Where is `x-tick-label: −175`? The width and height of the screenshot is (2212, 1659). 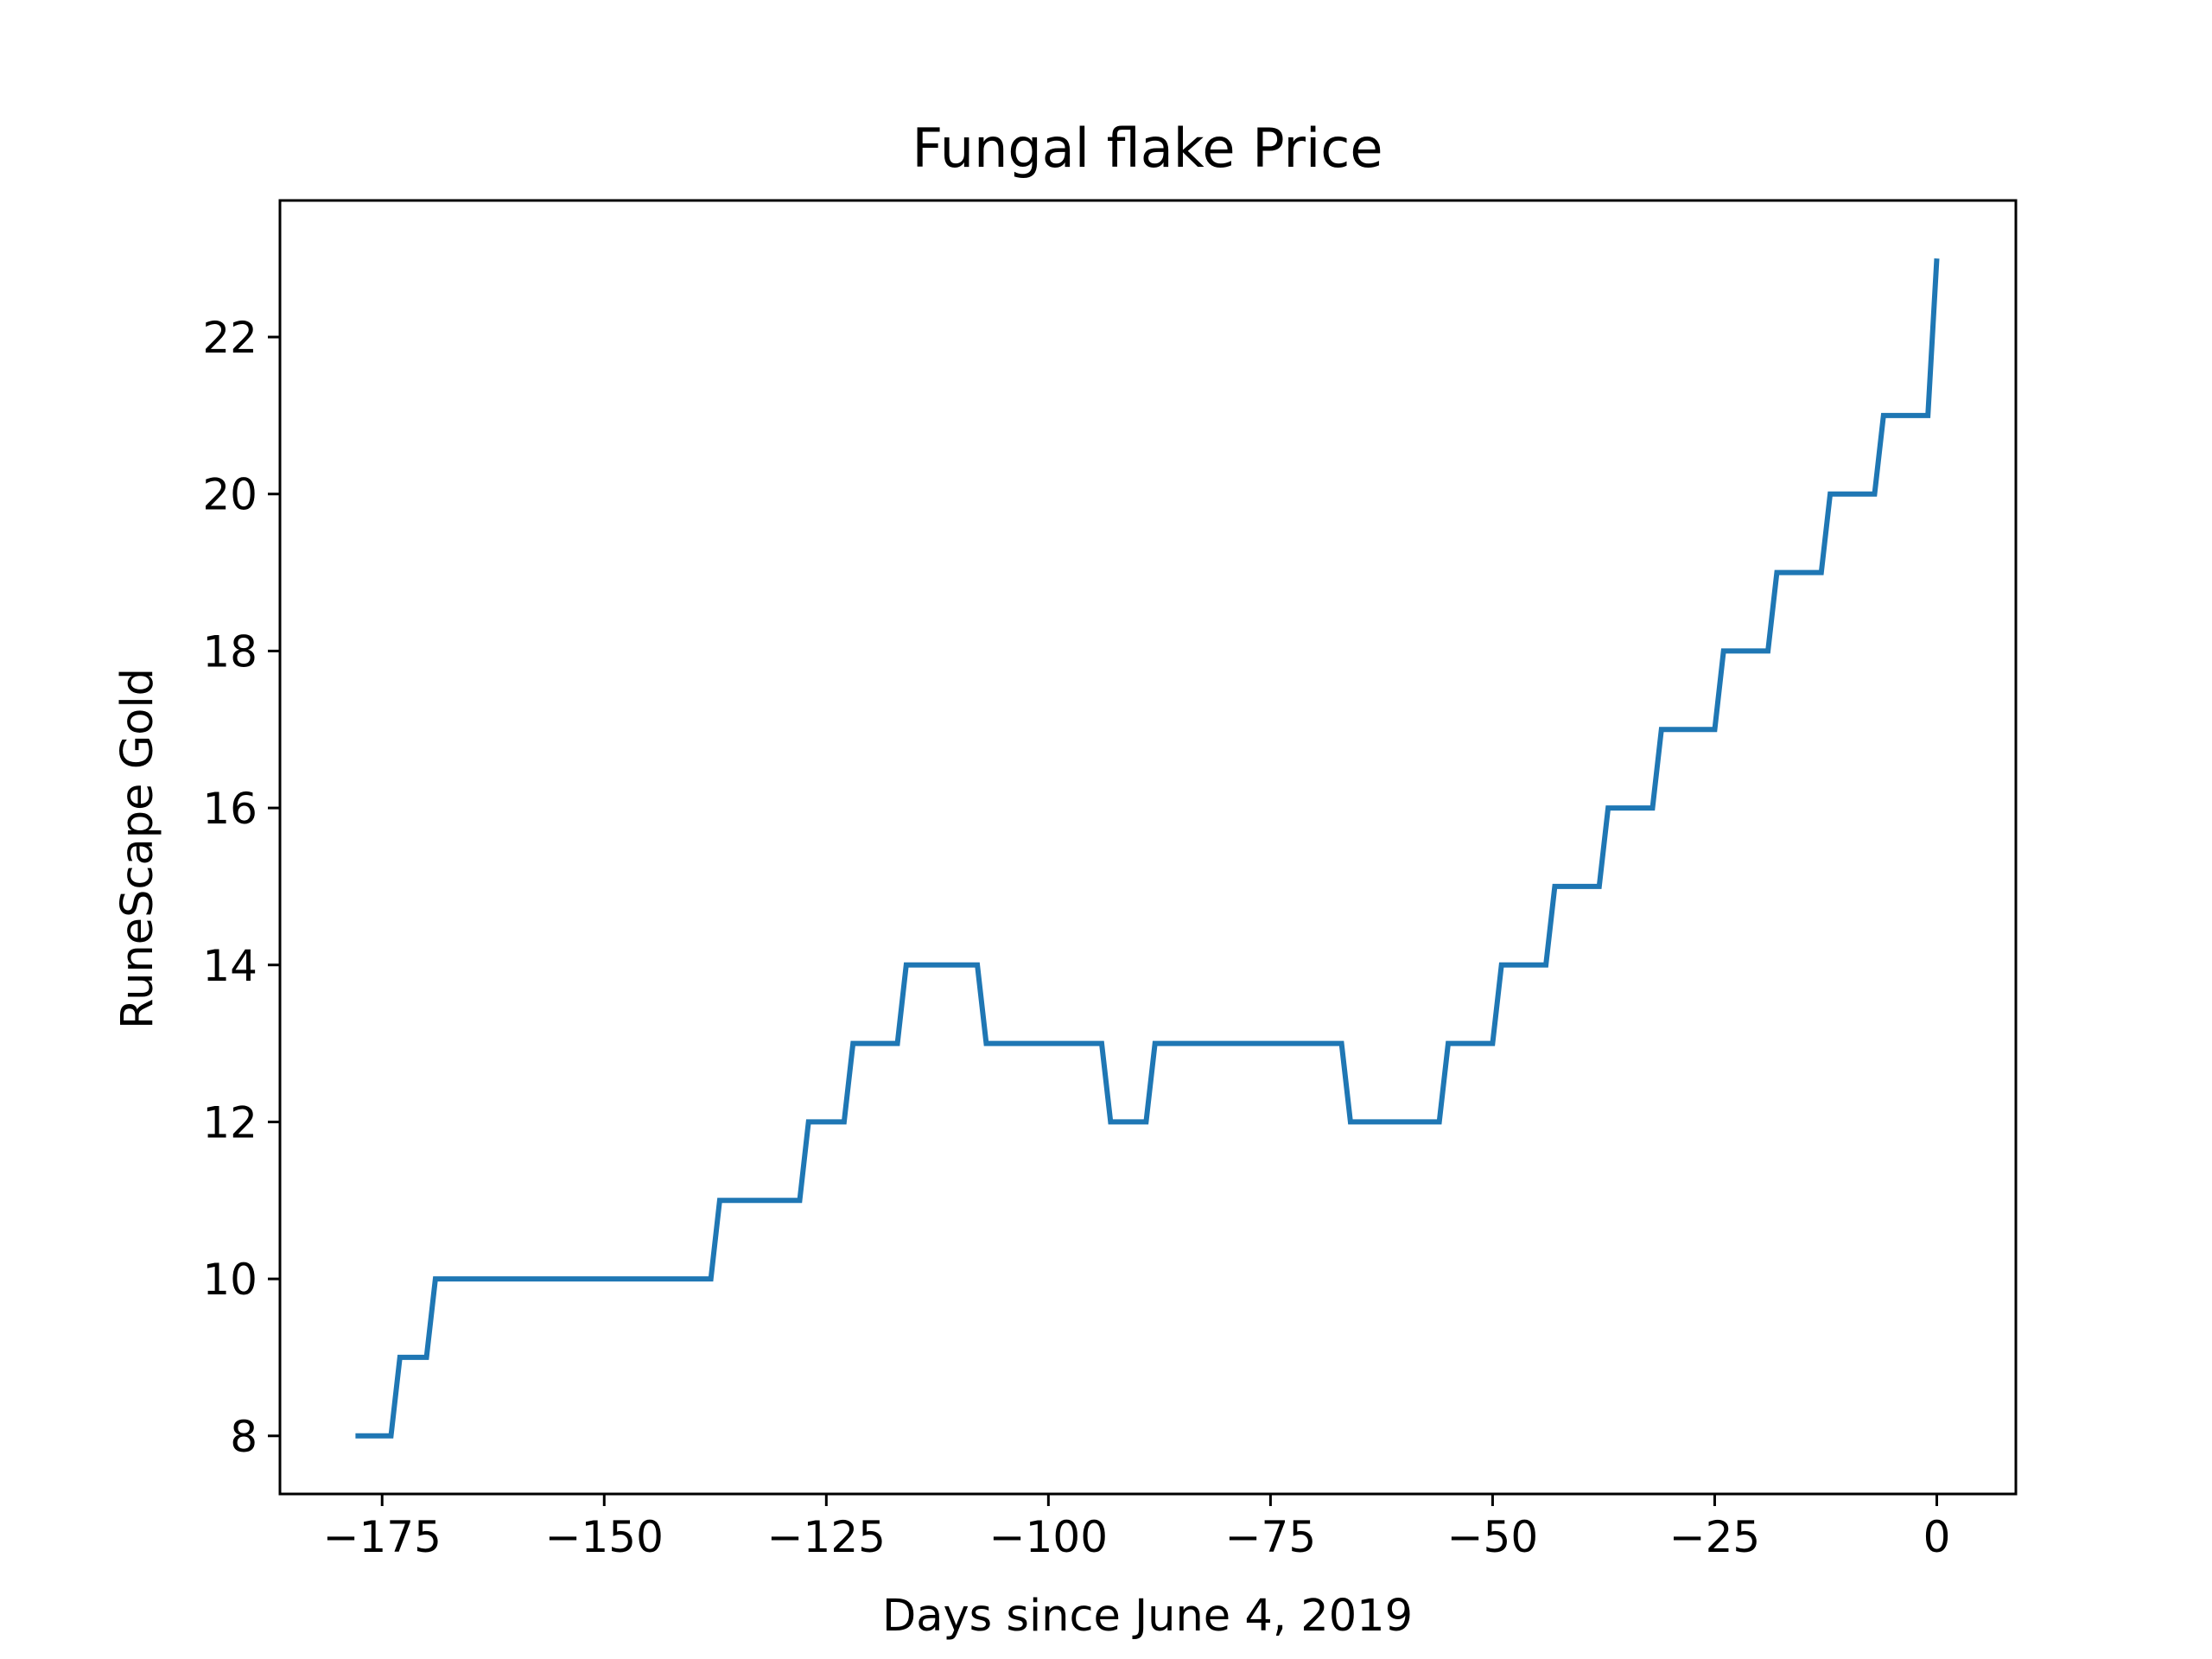 x-tick-label: −175 is located at coordinates (382, 1537).